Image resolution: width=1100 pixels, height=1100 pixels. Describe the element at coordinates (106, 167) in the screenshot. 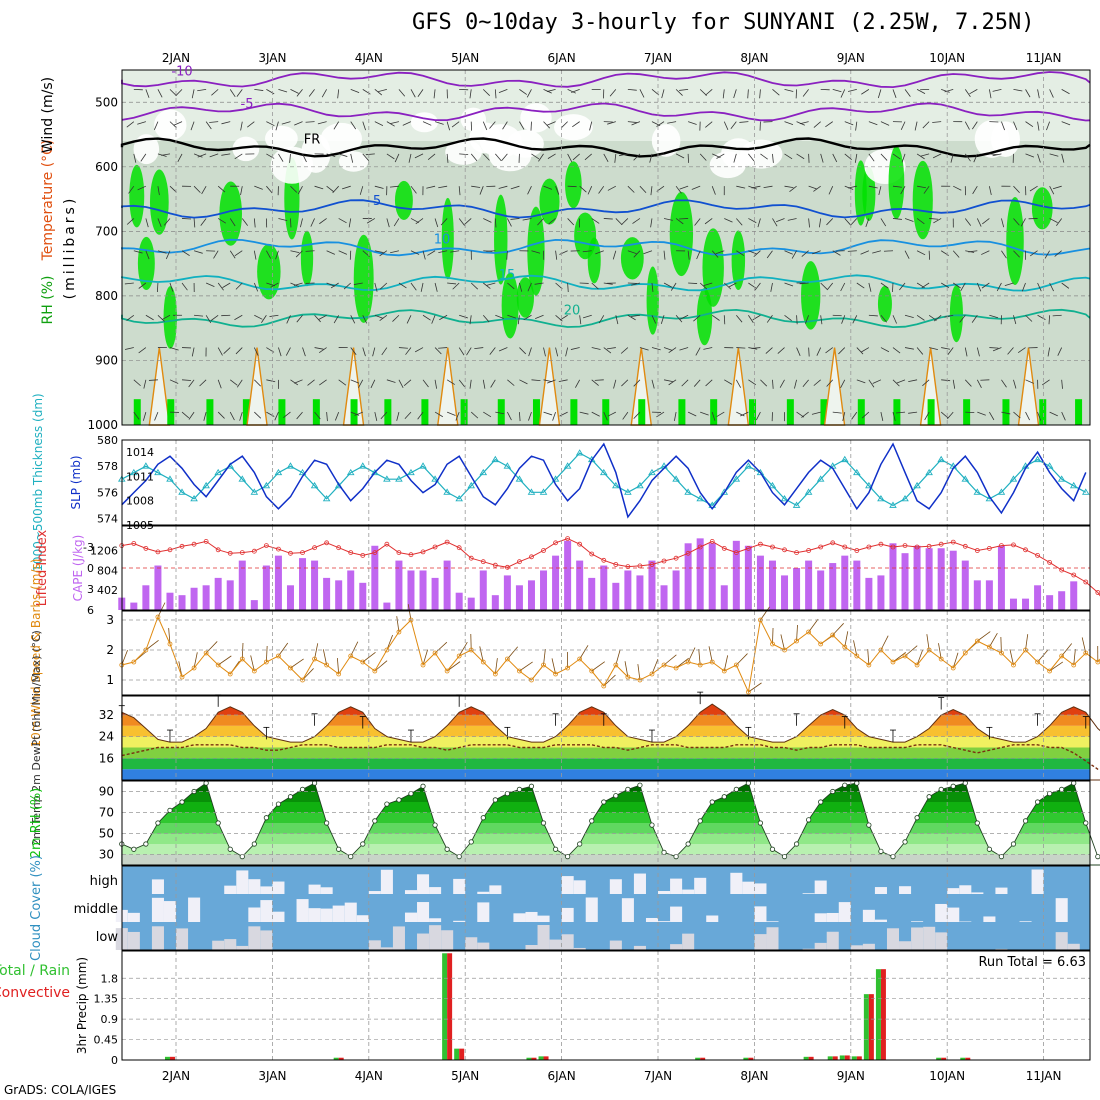

I see `pressure-tick: 600` at that location.